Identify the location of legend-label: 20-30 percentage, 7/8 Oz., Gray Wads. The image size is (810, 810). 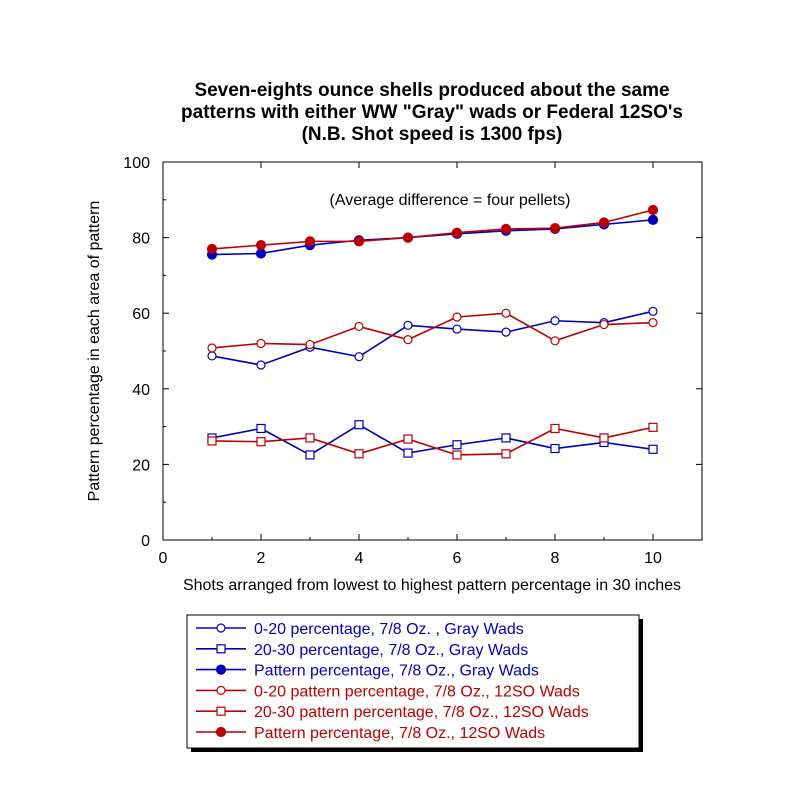
(391, 650).